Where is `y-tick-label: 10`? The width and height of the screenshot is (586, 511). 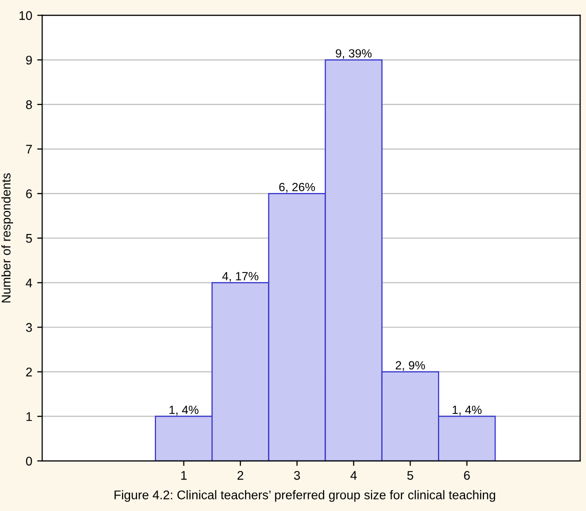
y-tick-label: 10 is located at coordinates (26, 15).